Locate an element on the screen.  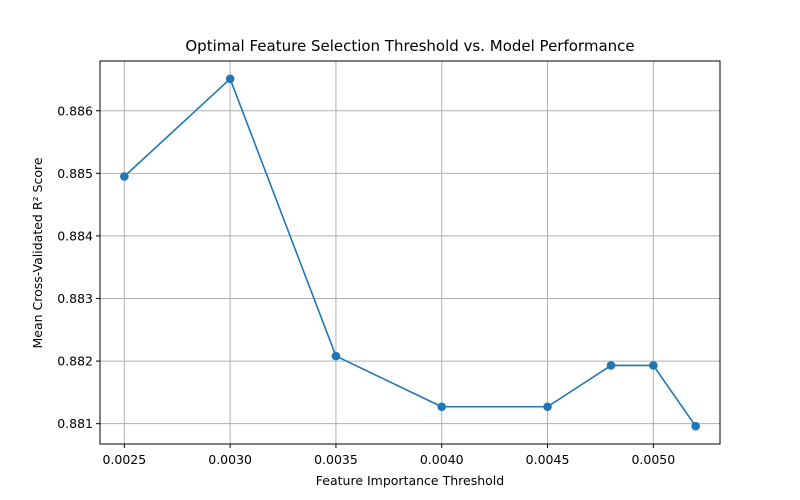
x-axis-label: Feature Importance Threshold is located at coordinates (410, 480).